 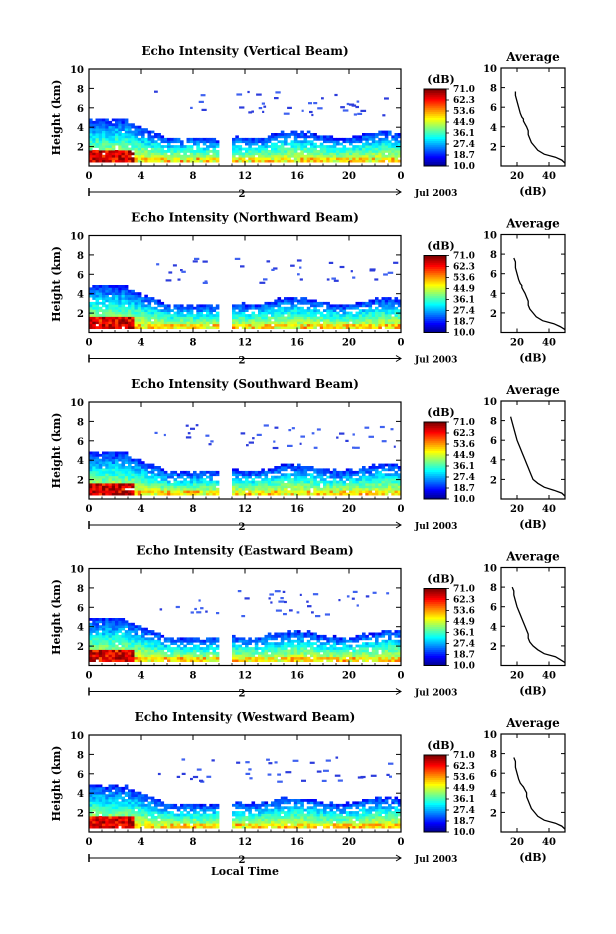 What do you see at coordinates (533, 284) in the screenshot?
I see `profile-frame` at bounding box center [533, 284].